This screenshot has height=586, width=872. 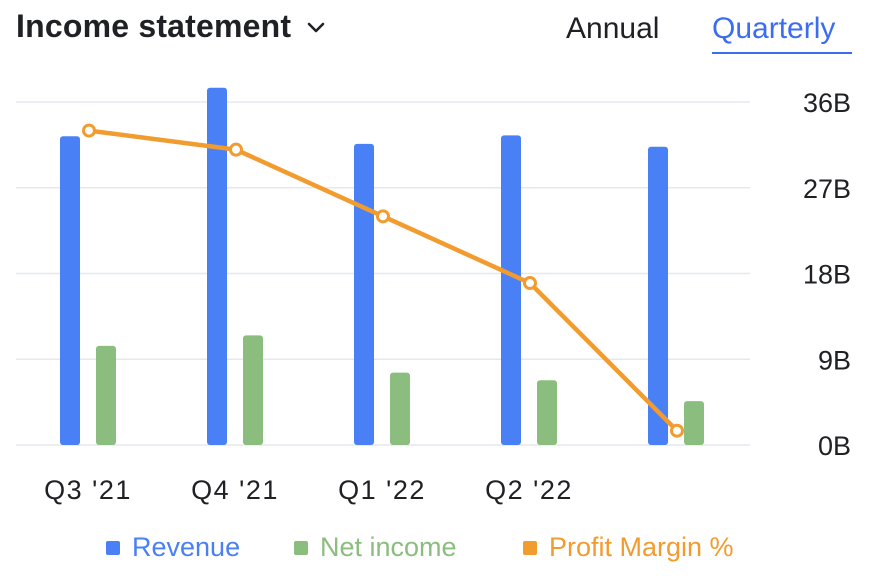 What do you see at coordinates (316, 28) in the screenshot?
I see `chevron-down-icon` at bounding box center [316, 28].